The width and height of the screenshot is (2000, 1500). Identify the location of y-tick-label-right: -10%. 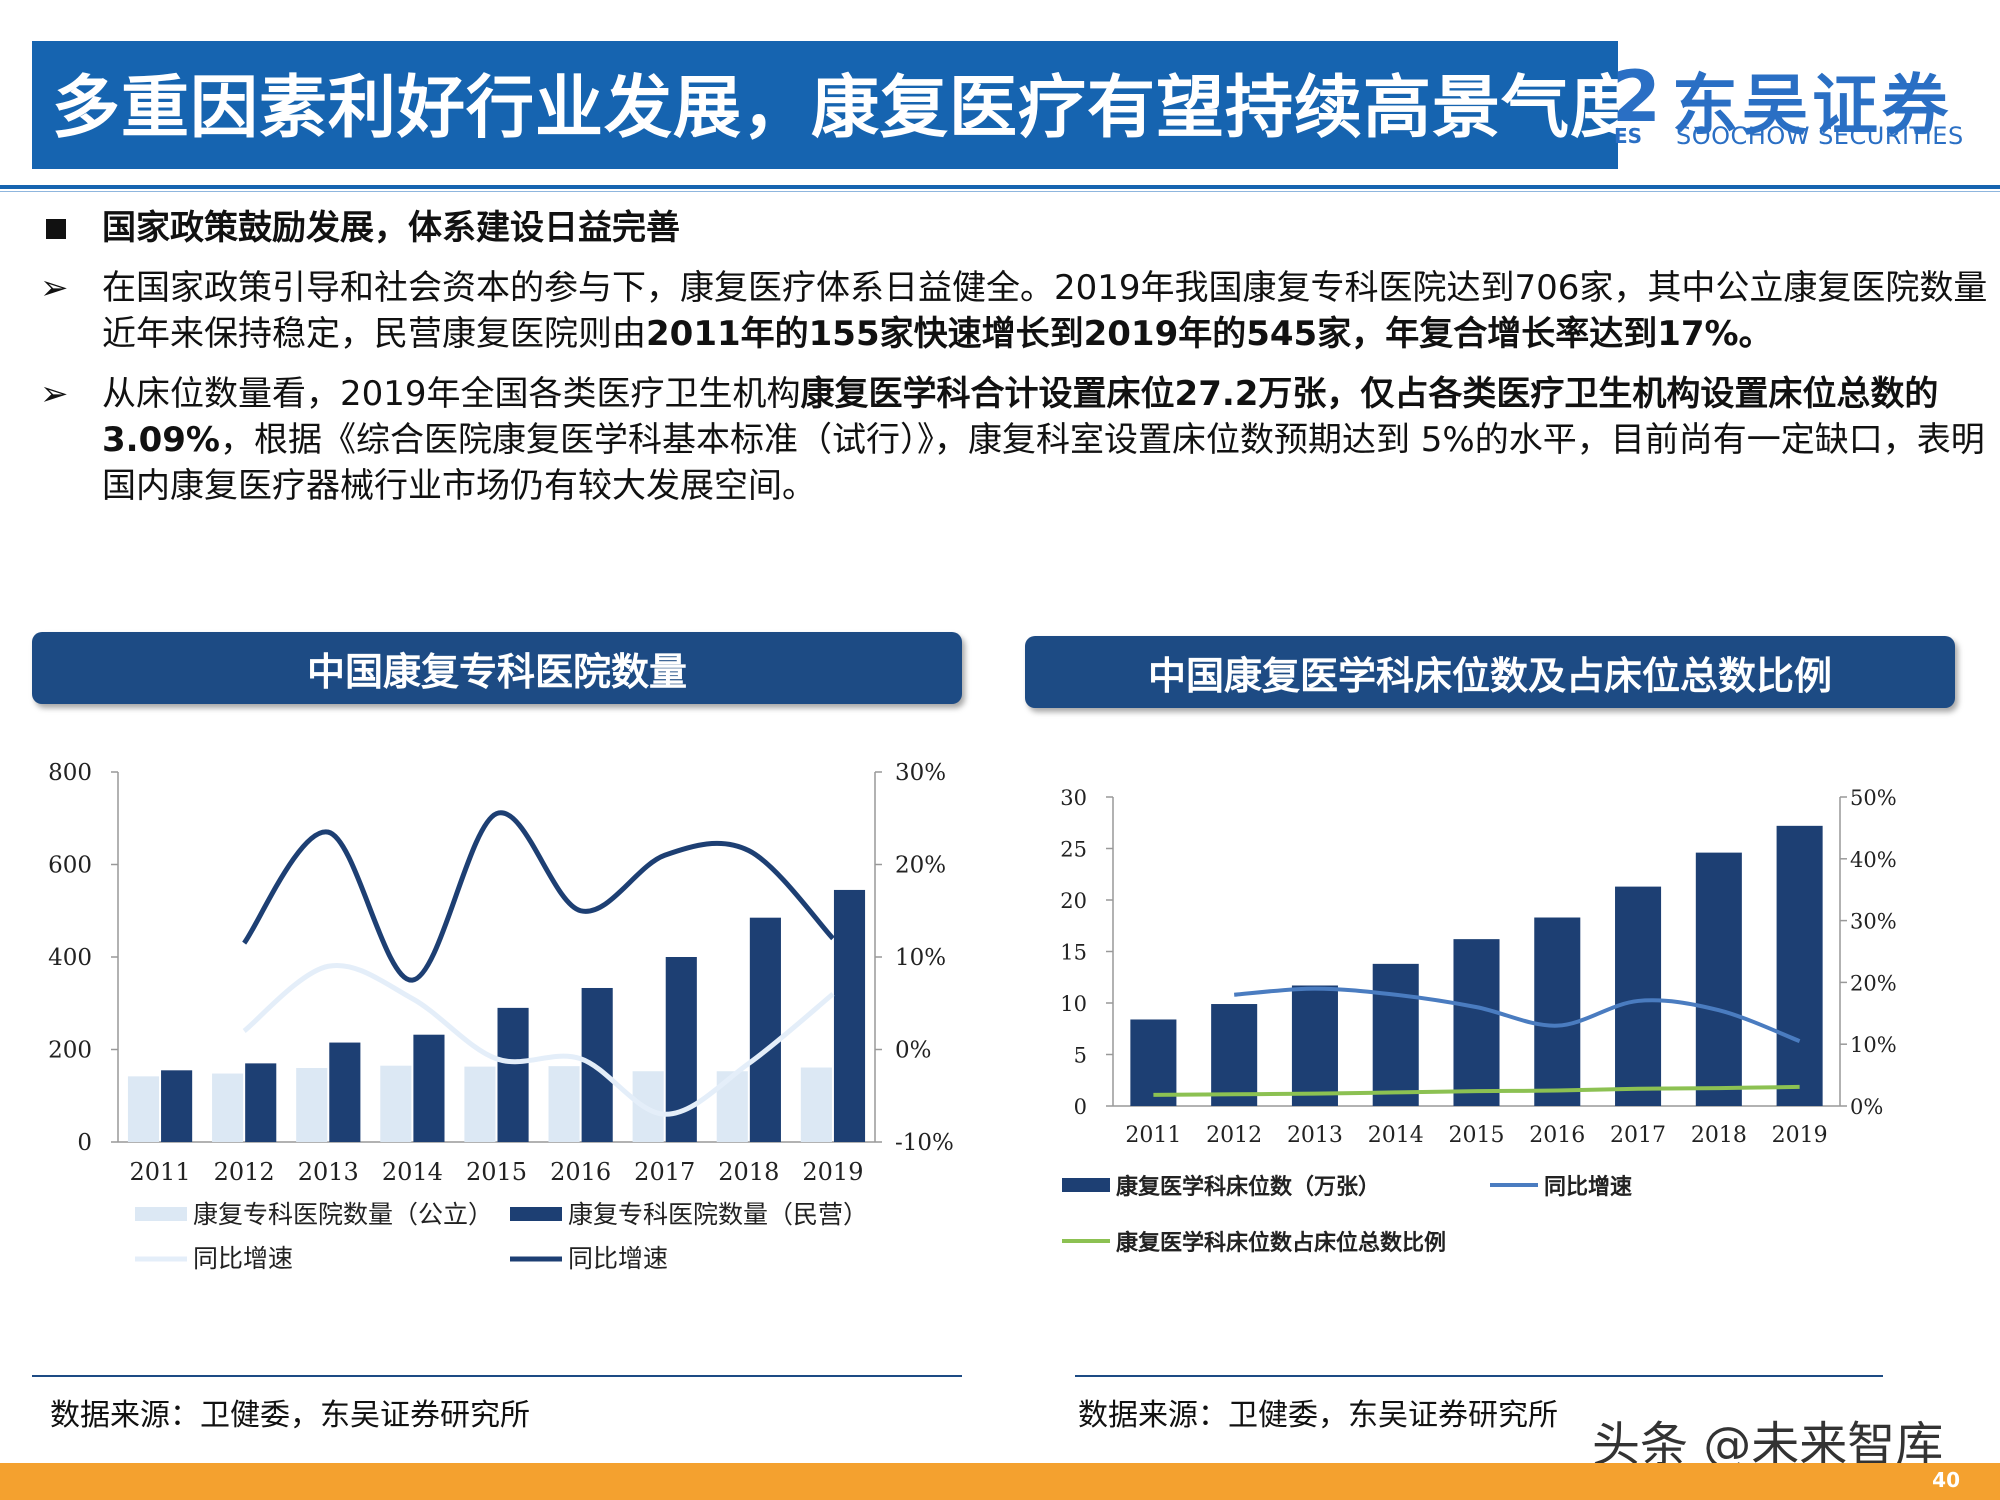
(924, 1143).